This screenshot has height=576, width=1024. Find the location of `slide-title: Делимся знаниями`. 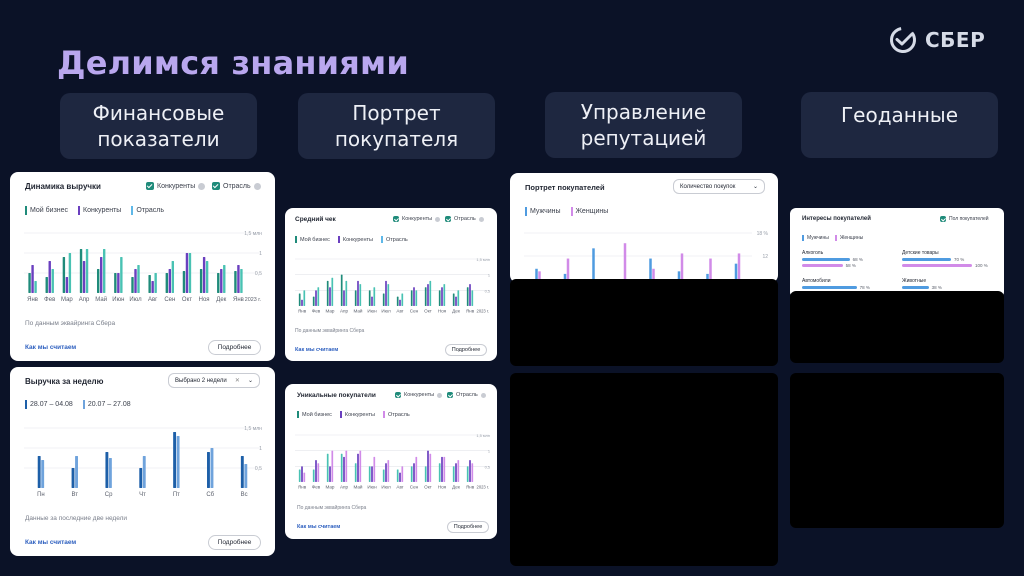

slide-title: Делимся знаниями is located at coordinates (233, 63).